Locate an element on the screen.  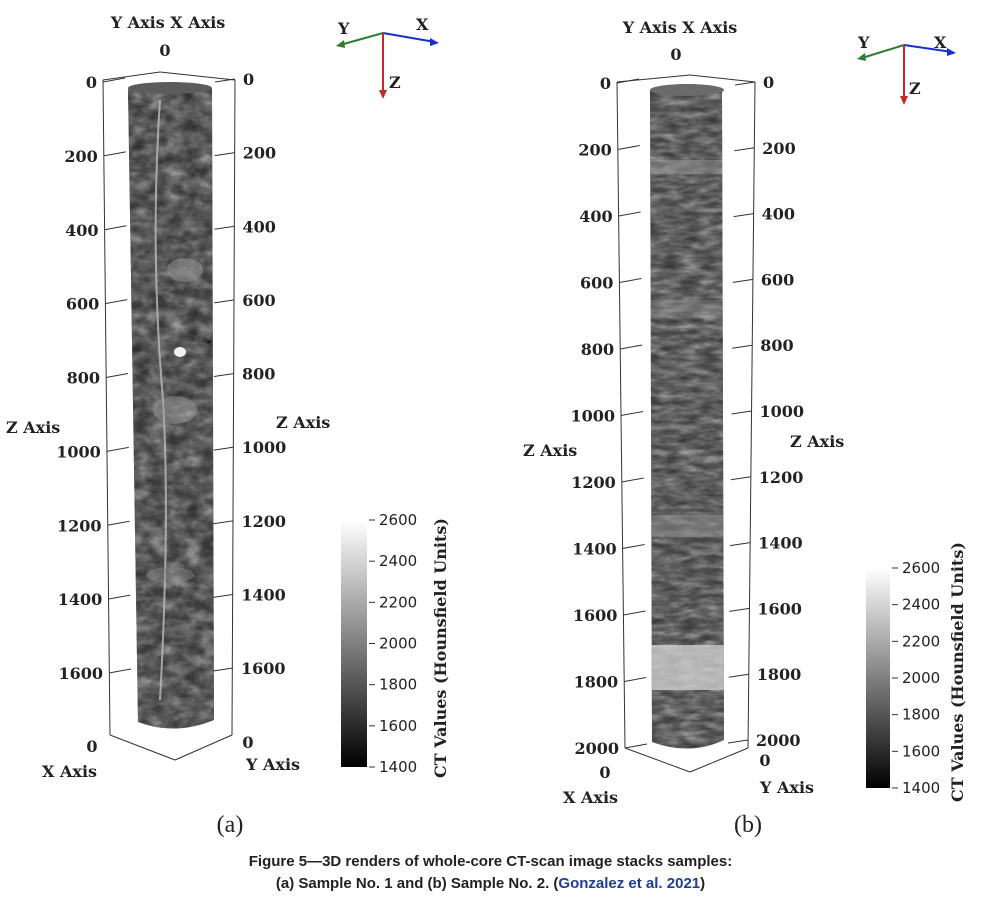
bottom-left-zero: 0 is located at coordinates (604, 772).